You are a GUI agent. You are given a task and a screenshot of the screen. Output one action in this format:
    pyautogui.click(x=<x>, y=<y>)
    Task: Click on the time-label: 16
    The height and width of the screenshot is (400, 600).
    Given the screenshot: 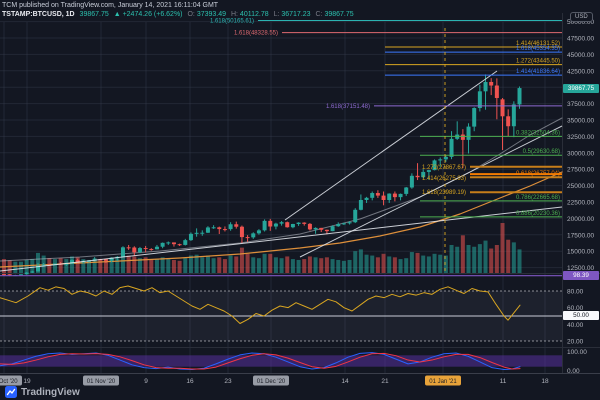 What is the action you would take?
    pyautogui.click(x=190, y=381)
    